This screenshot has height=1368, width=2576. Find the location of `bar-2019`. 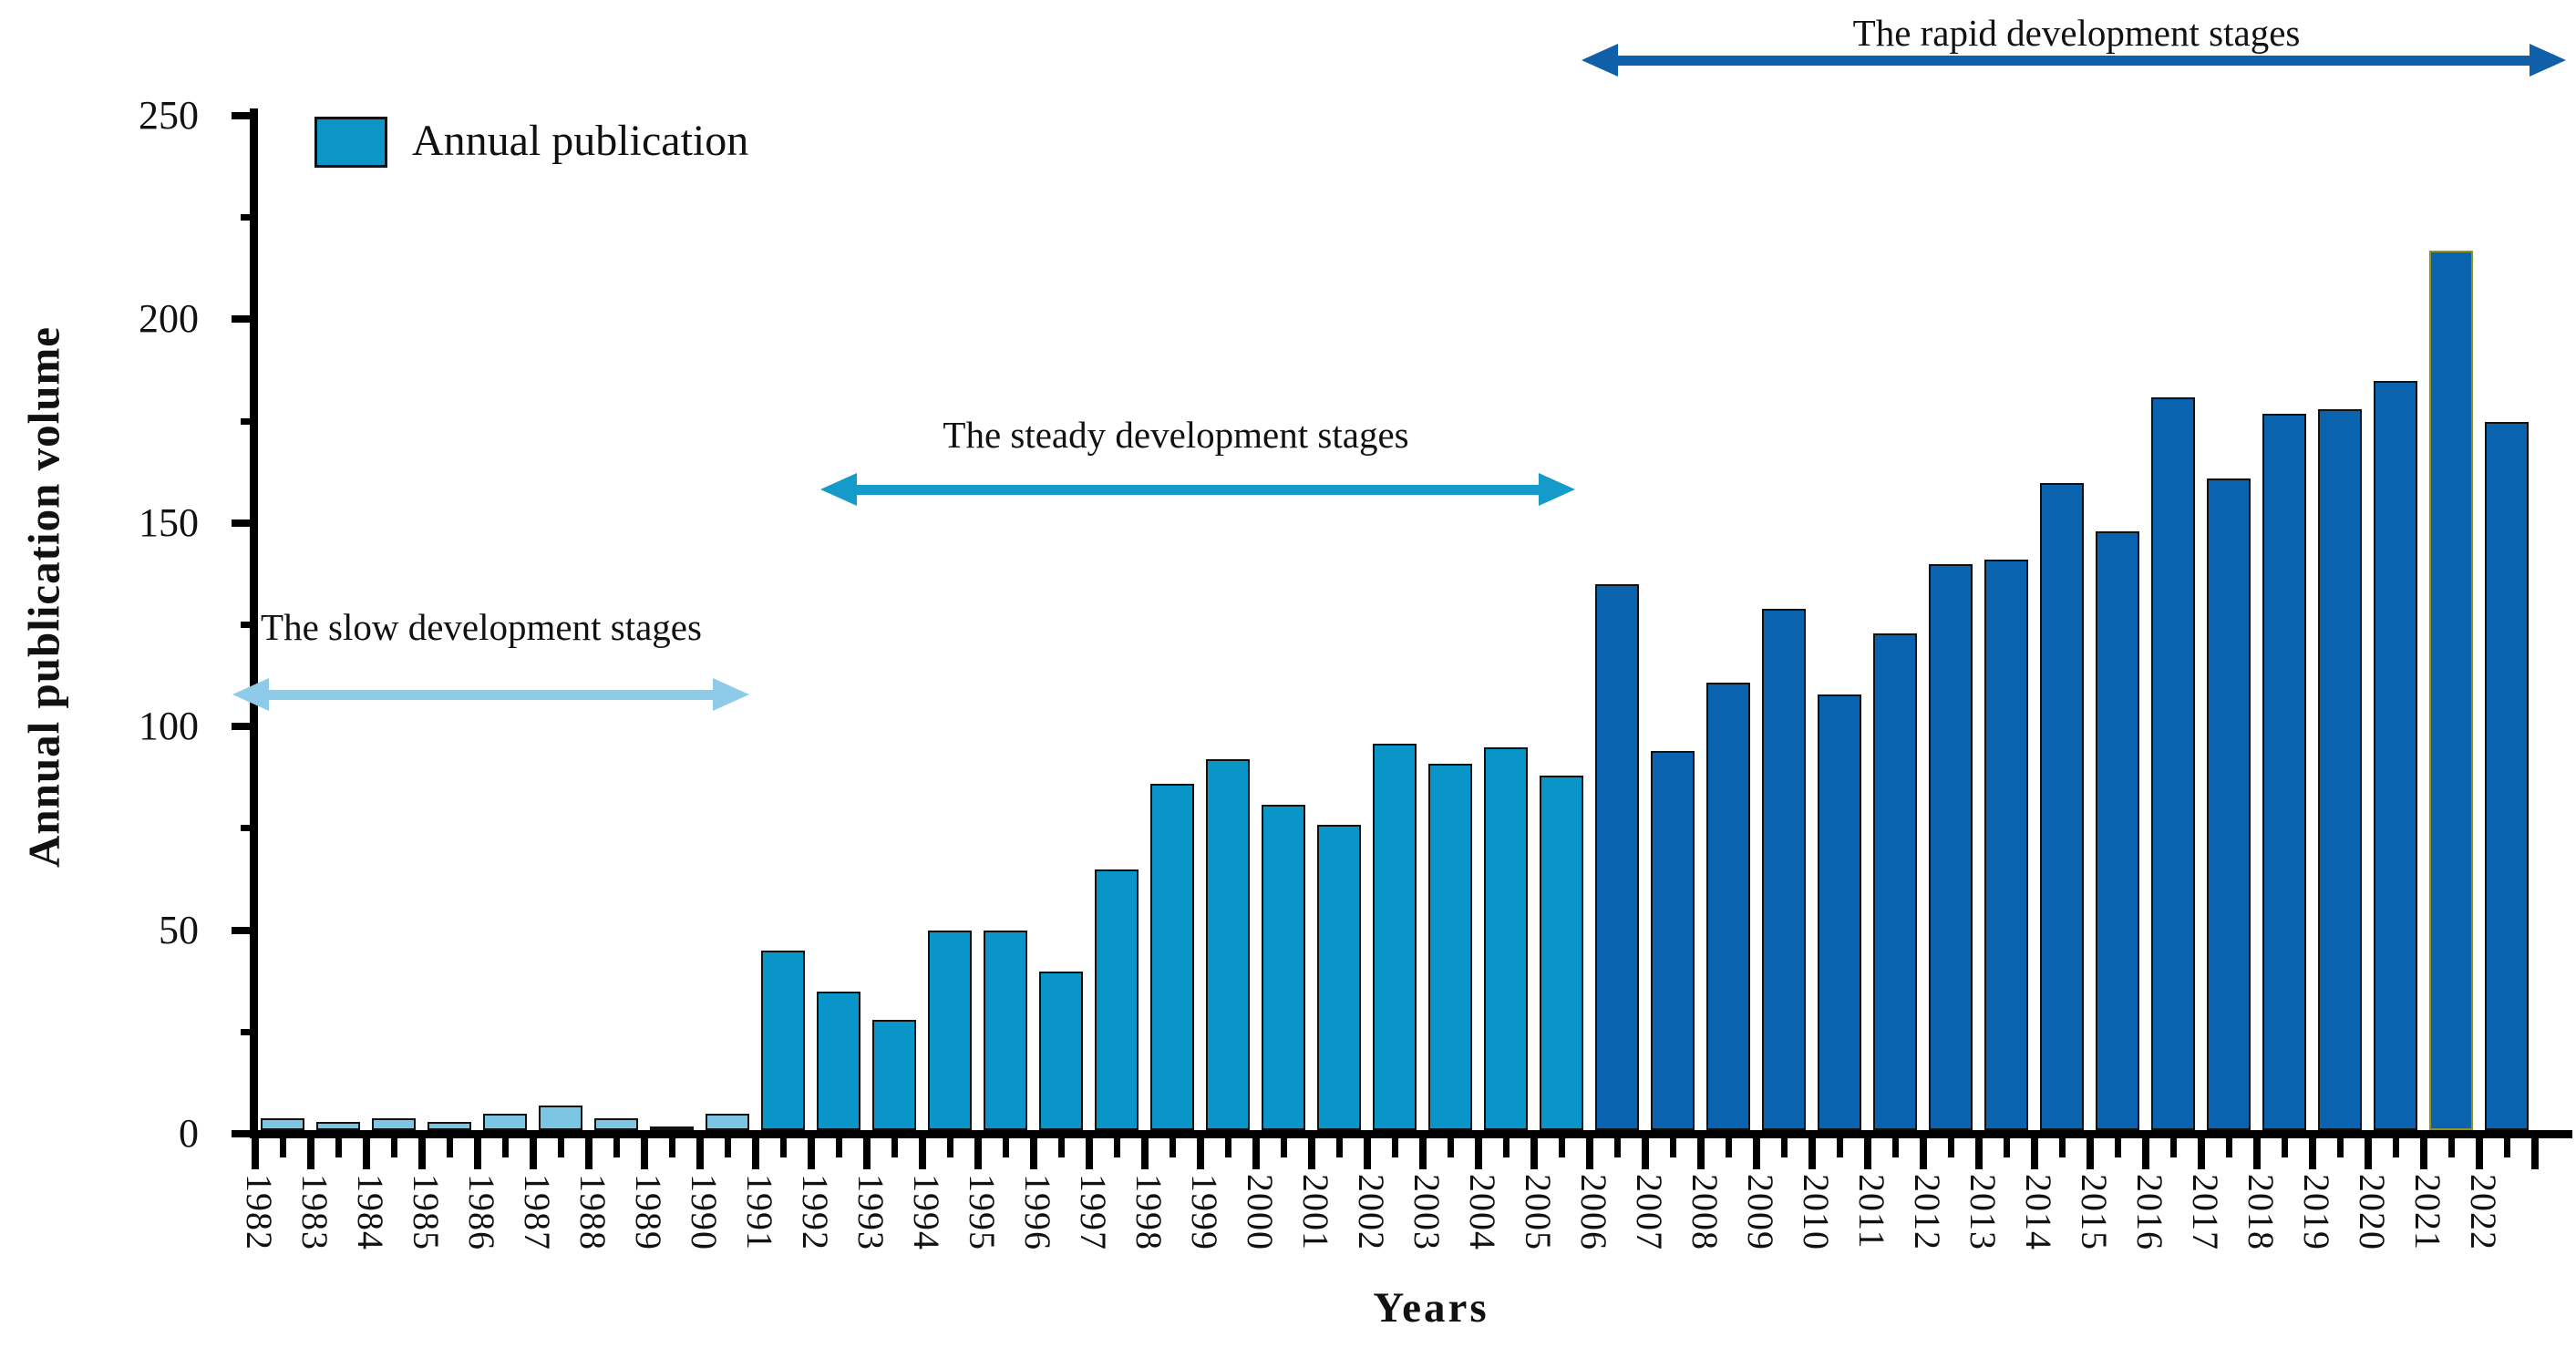

bar-2019 is located at coordinates (2340, 770).